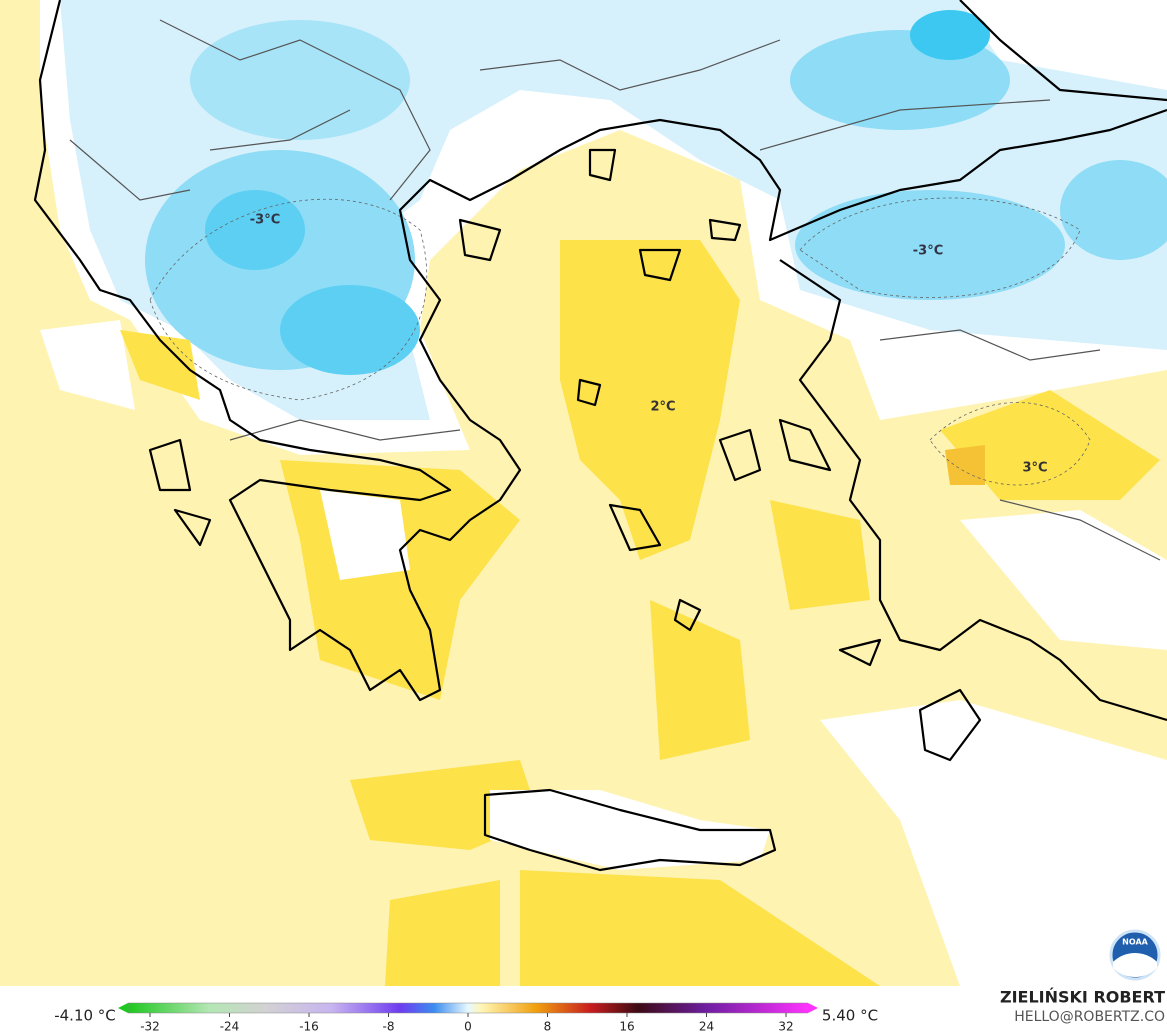 This screenshot has width=1167, height=1035. Describe the element at coordinates (1135, 942) in the screenshot. I see `logo-text: NOAA` at that location.